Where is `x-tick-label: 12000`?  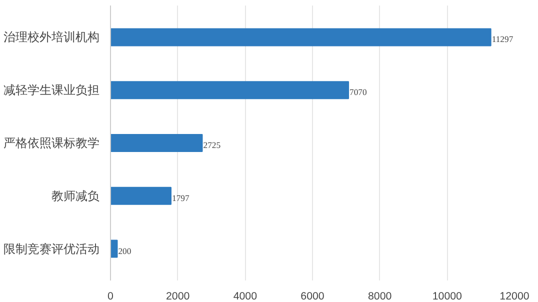 x-tick-label: 12000 is located at coordinates (515, 296).